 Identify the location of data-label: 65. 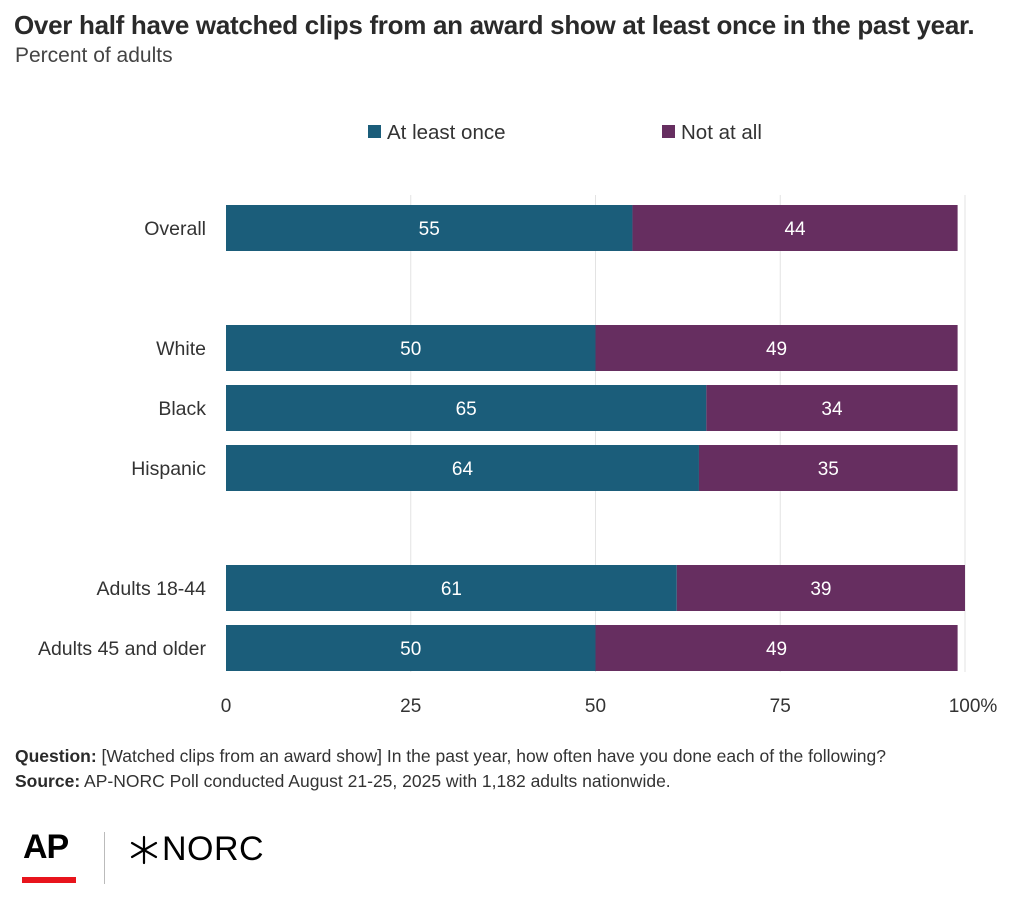
(466, 409).